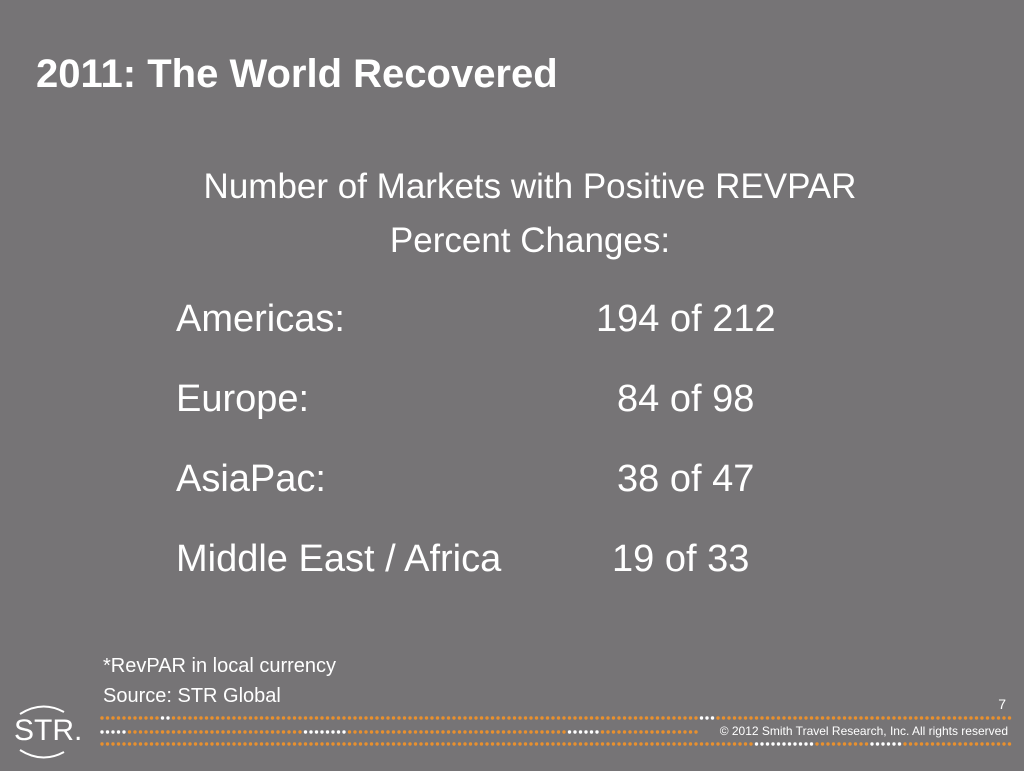 The height and width of the screenshot is (771, 1024). I want to click on footnote-currency: *RevPAR in local currency, so click(220, 666).